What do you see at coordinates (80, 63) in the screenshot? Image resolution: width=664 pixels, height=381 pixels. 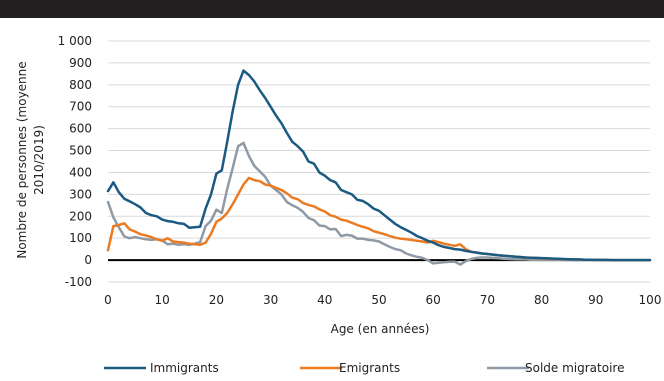 I see `y-tick-label: 900` at bounding box center [80, 63].